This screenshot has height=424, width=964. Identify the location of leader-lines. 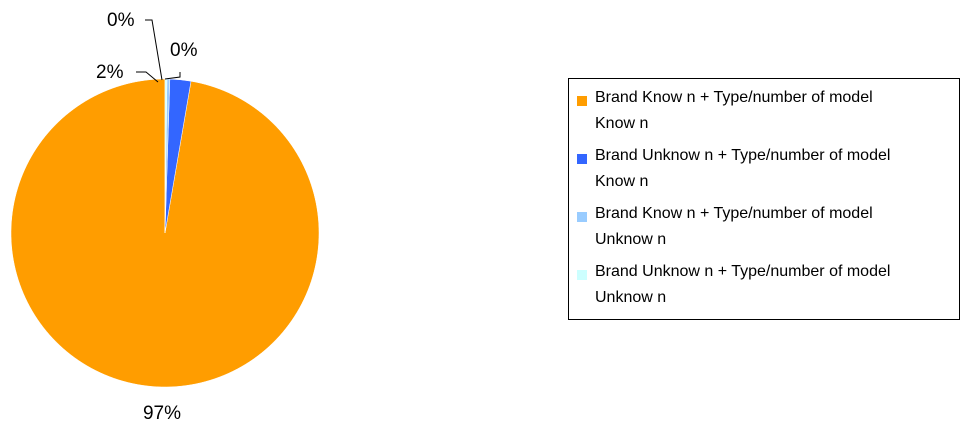
(158, 51).